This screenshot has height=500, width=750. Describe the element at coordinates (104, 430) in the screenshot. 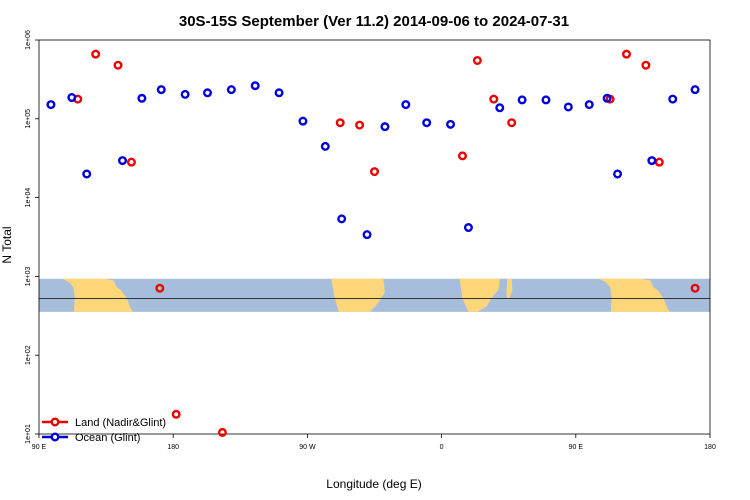

I see `legend: Land (Nadir&Glint) Ocean (Glint)` at that location.